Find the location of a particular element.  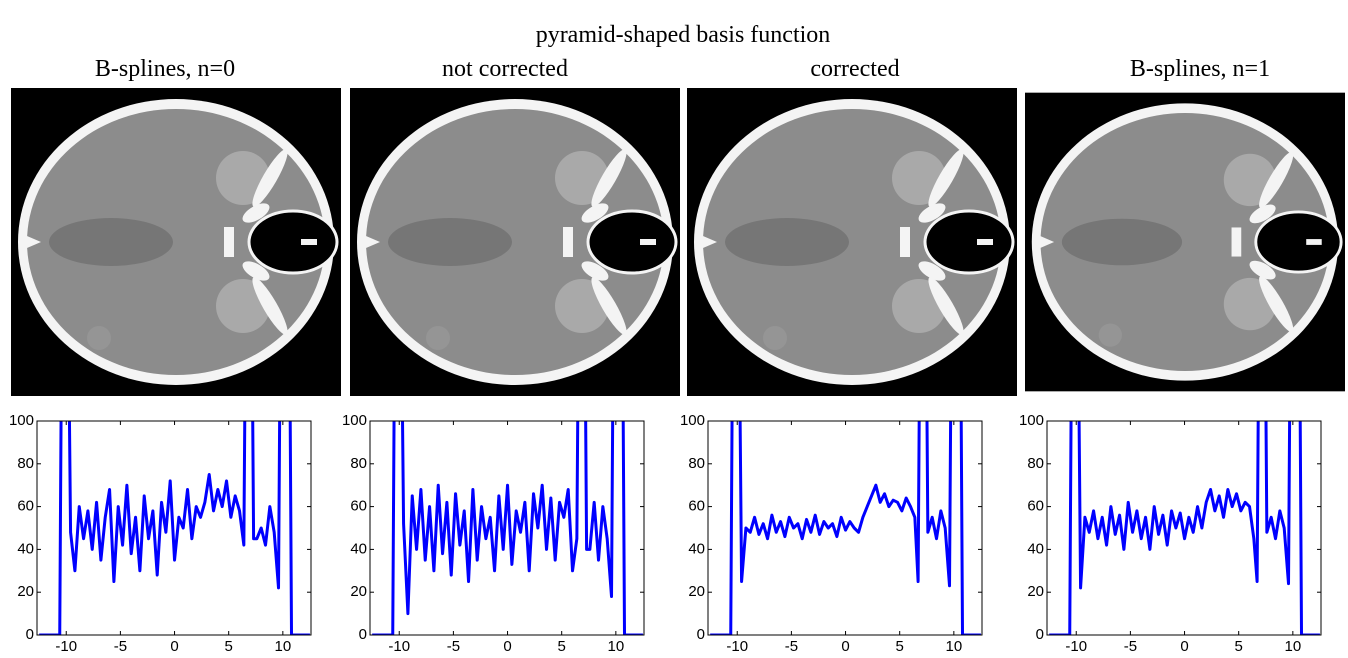

panel-title: corrected is located at coordinates (854, 69).